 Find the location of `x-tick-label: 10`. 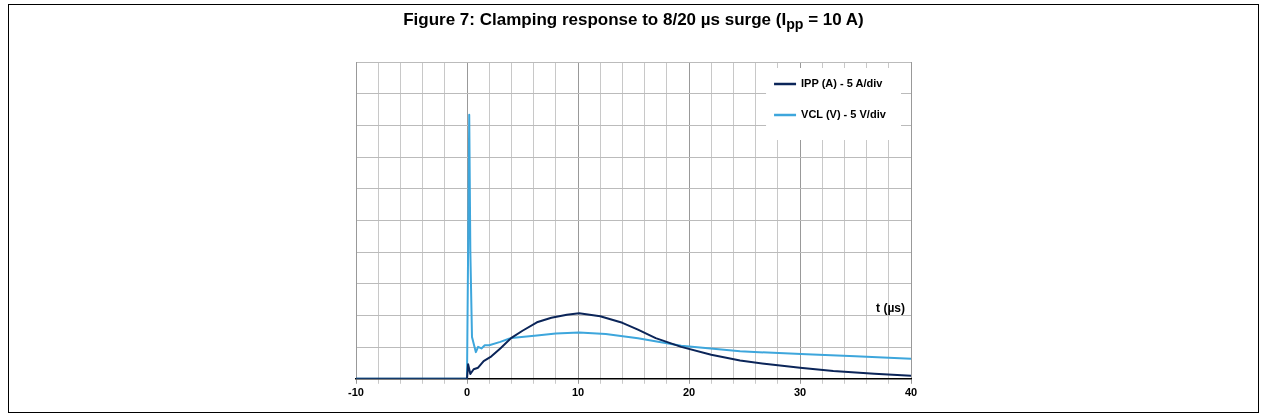

x-tick-label: 10 is located at coordinates (578, 392).